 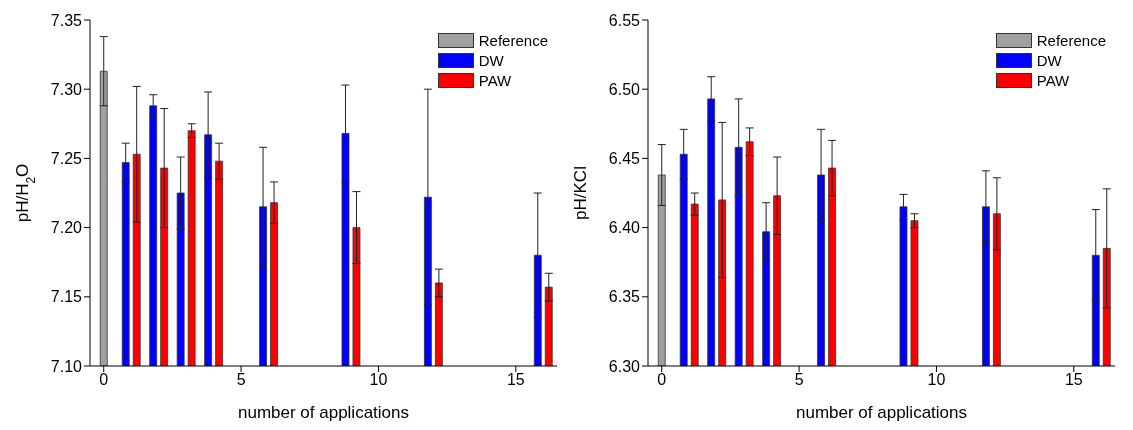 What do you see at coordinates (66, 228) in the screenshot?
I see `y-tick-label: 7.20` at bounding box center [66, 228].